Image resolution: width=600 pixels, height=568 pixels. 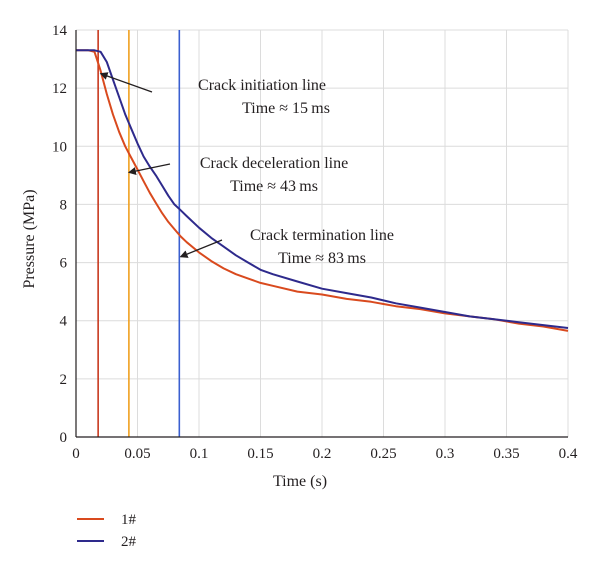 What do you see at coordinates (129, 542) in the screenshot?
I see `legend-label-2: 2#` at bounding box center [129, 542].